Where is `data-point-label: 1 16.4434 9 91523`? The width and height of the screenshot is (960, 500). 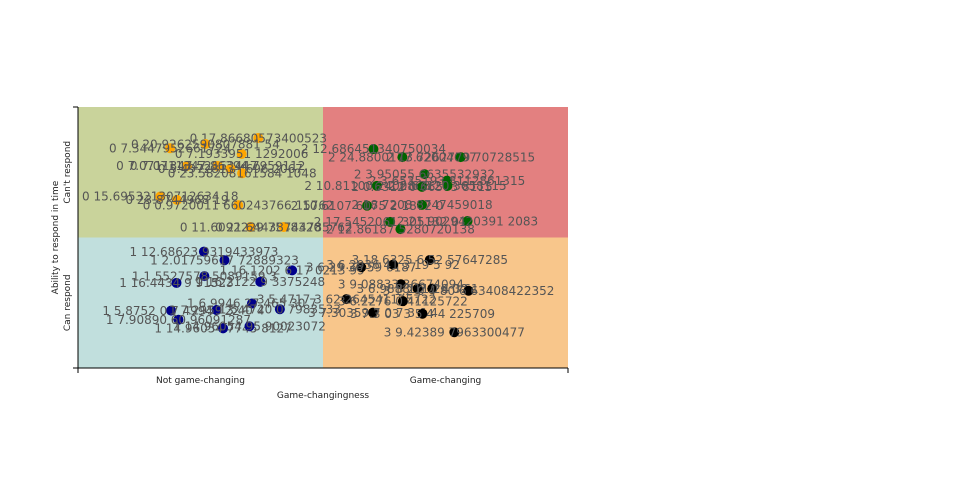
data-point-label: 1 16.4434 9 91523 is located at coordinates (176, 283).